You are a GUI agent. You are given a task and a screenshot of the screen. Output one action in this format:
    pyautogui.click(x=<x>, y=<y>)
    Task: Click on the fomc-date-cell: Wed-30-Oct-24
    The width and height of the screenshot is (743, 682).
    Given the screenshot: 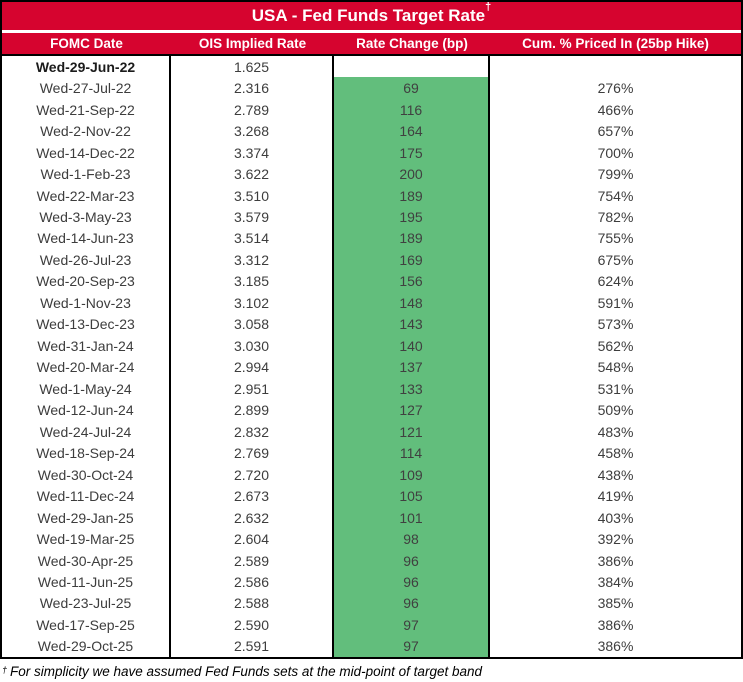 What is the action you would take?
    pyautogui.click(x=86, y=474)
    